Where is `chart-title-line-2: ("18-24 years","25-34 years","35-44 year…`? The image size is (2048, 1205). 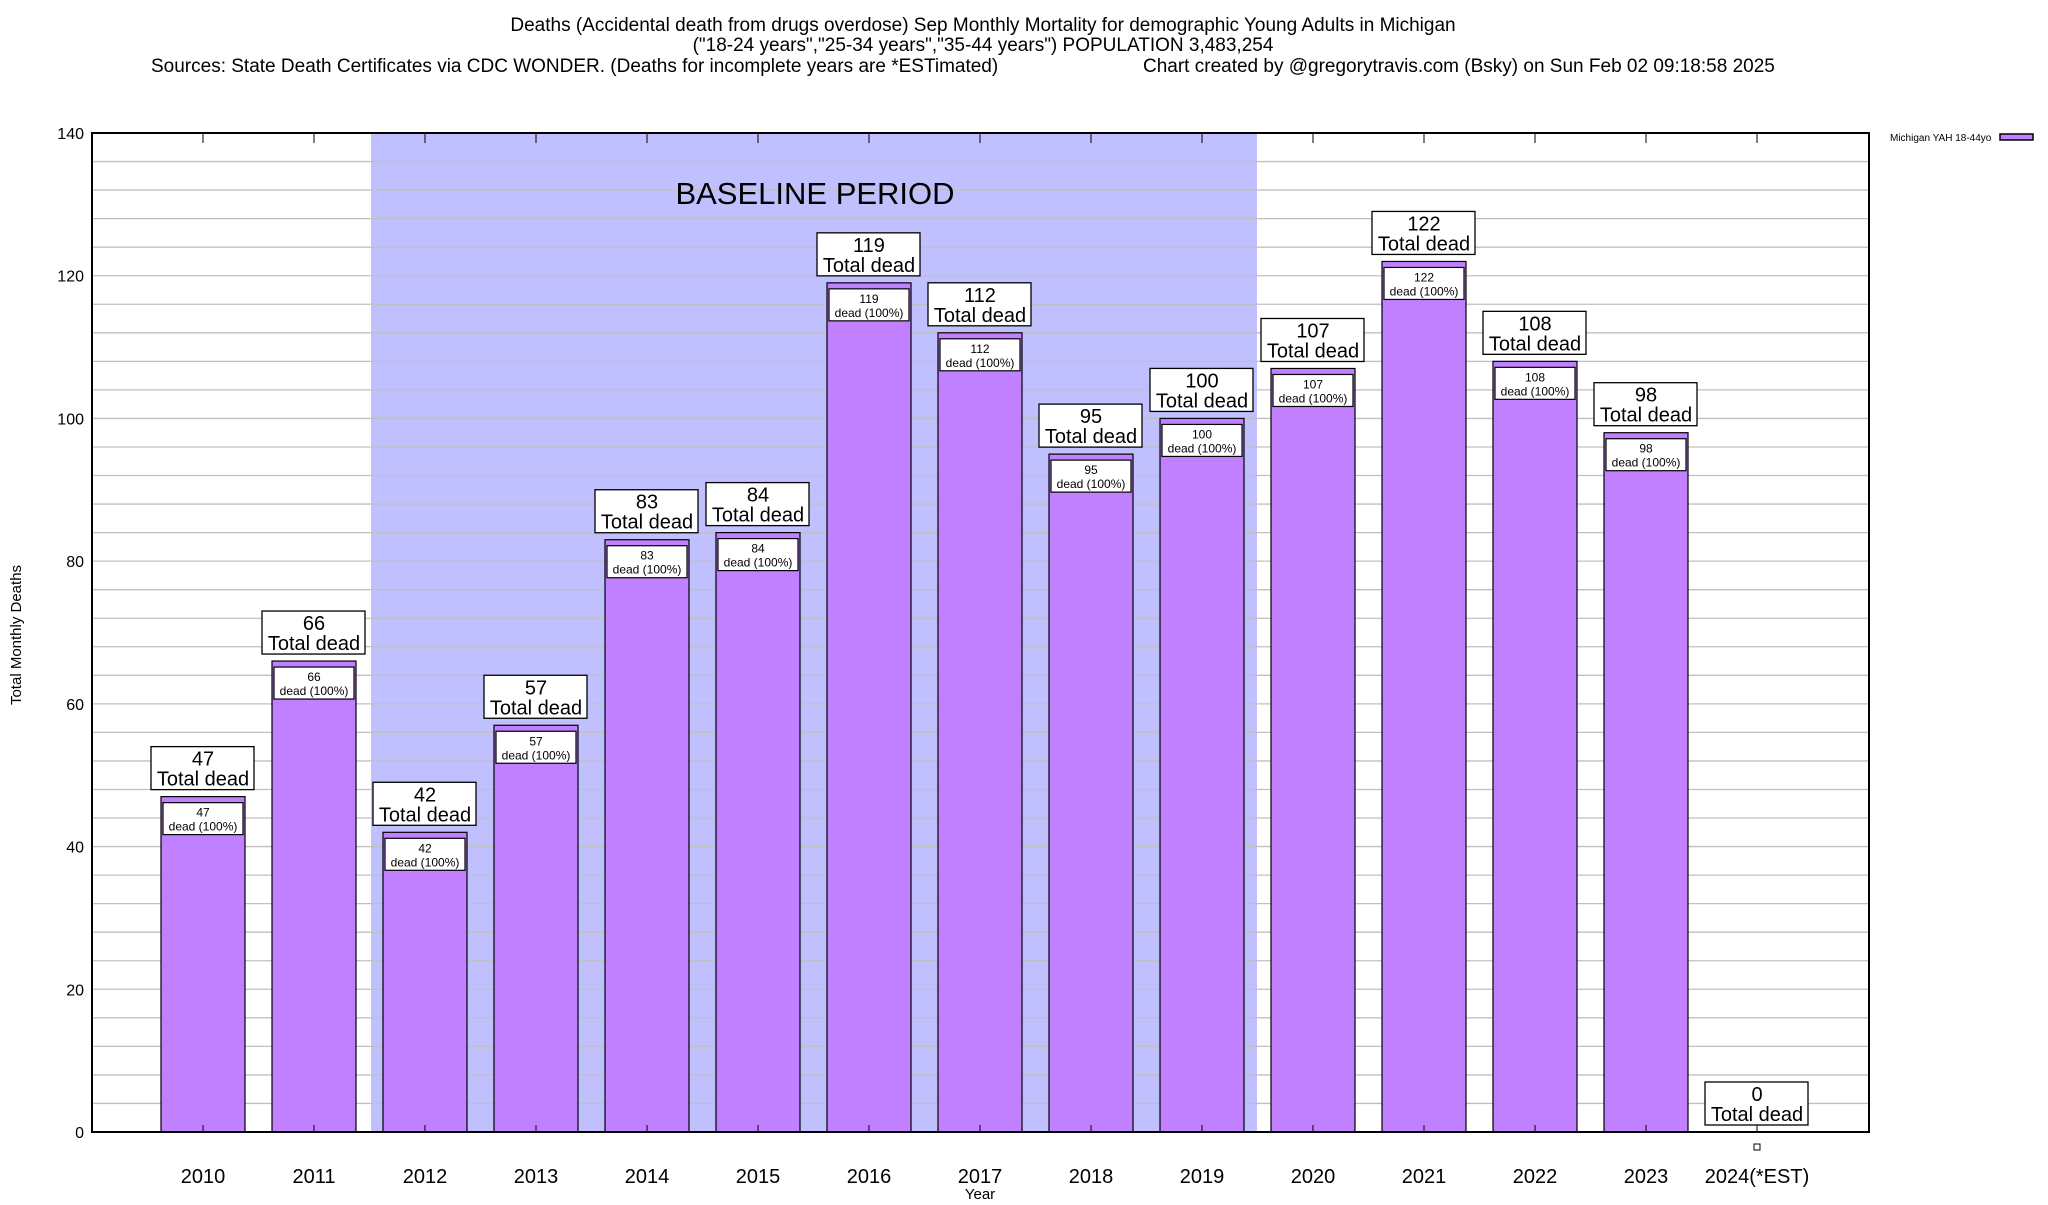
chart-title-line-2: ("18-24 years","25-34 years","35-44 year… is located at coordinates (983, 45).